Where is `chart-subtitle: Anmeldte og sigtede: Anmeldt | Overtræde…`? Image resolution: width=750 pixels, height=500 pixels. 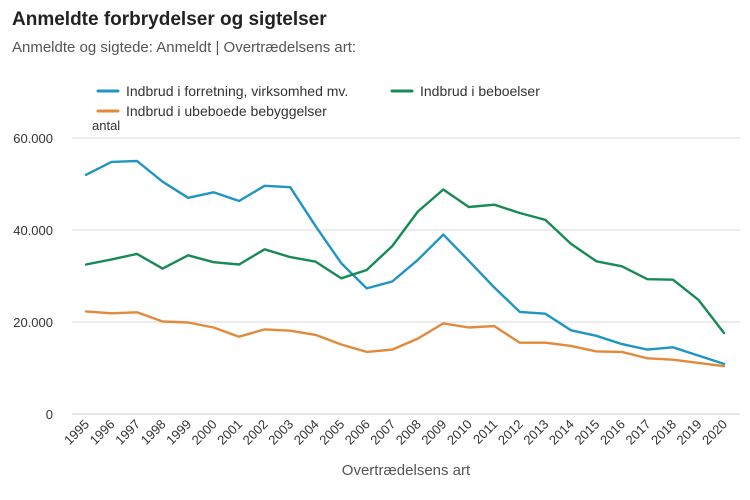 chart-subtitle: Anmeldte og sigtede: Anmeldt | Overtræde… is located at coordinates (184, 47).